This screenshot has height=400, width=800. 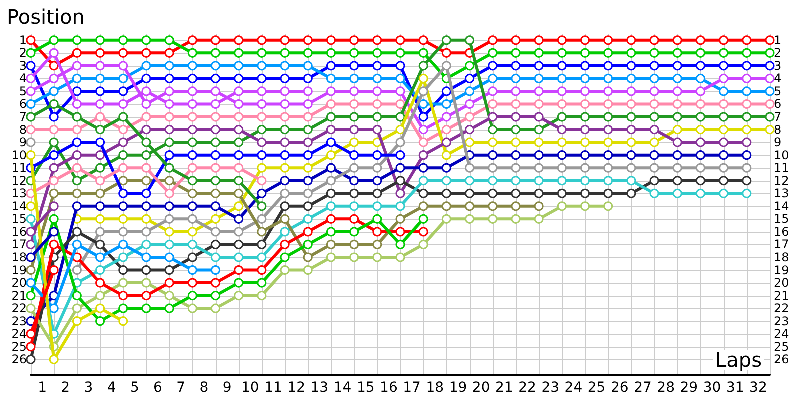 I want to click on y-tick-label: 21, so click(x=19, y=295).